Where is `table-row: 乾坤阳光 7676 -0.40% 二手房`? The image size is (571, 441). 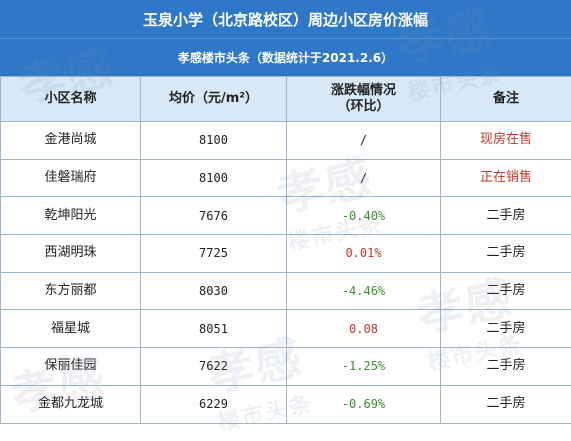
table-row: 乾坤阳光 7676 -0.40% 二手房 is located at coordinates (285, 216).